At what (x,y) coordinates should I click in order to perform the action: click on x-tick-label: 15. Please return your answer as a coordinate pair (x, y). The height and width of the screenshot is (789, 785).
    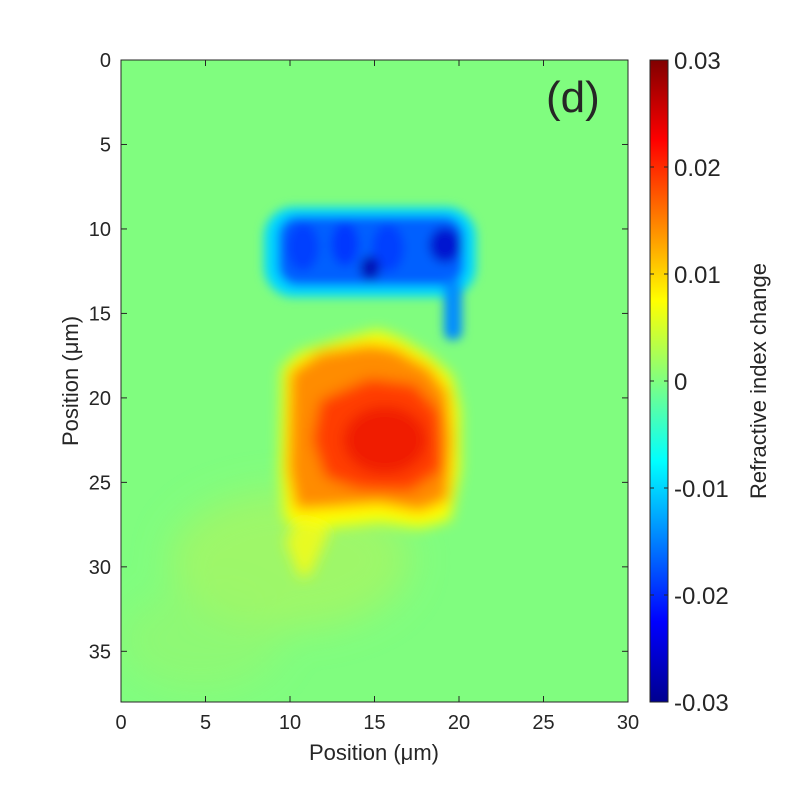
    Looking at the image, I should click on (374, 723).